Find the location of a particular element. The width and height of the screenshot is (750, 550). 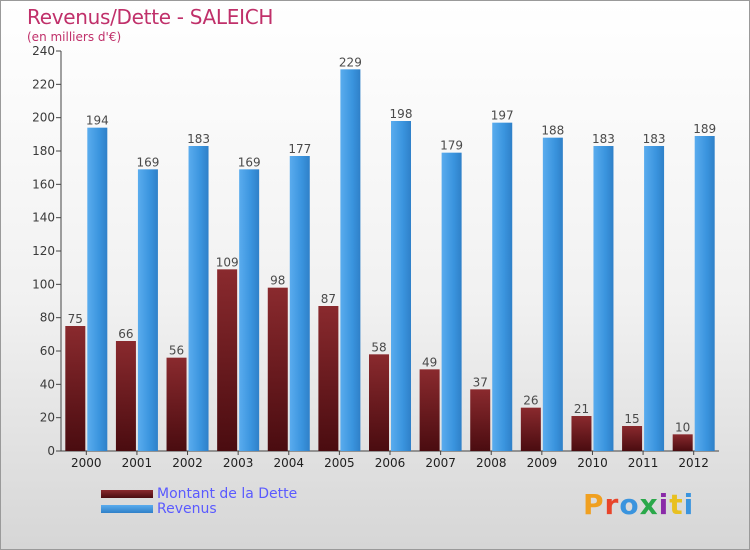

legend-swatch-revenue is located at coordinates (127, 509).